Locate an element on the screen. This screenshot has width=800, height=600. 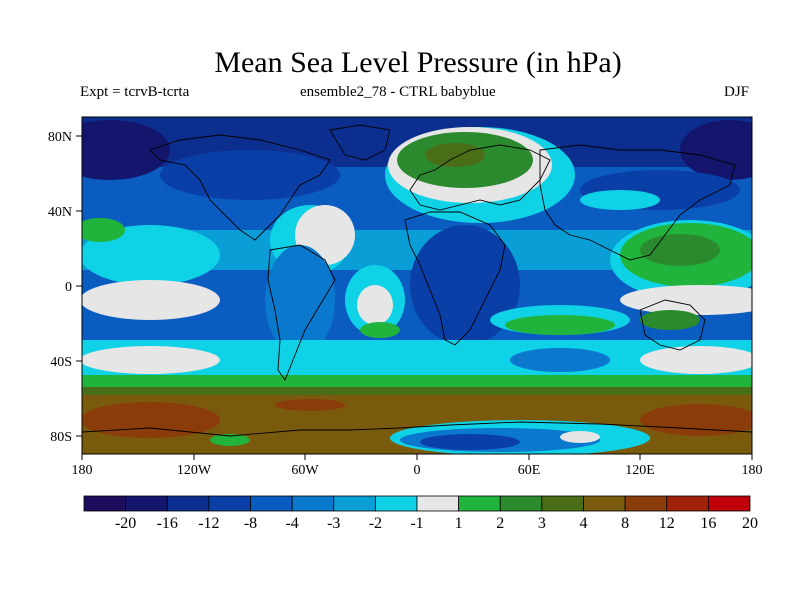
colorbar-label: 8 is located at coordinates (625, 523).